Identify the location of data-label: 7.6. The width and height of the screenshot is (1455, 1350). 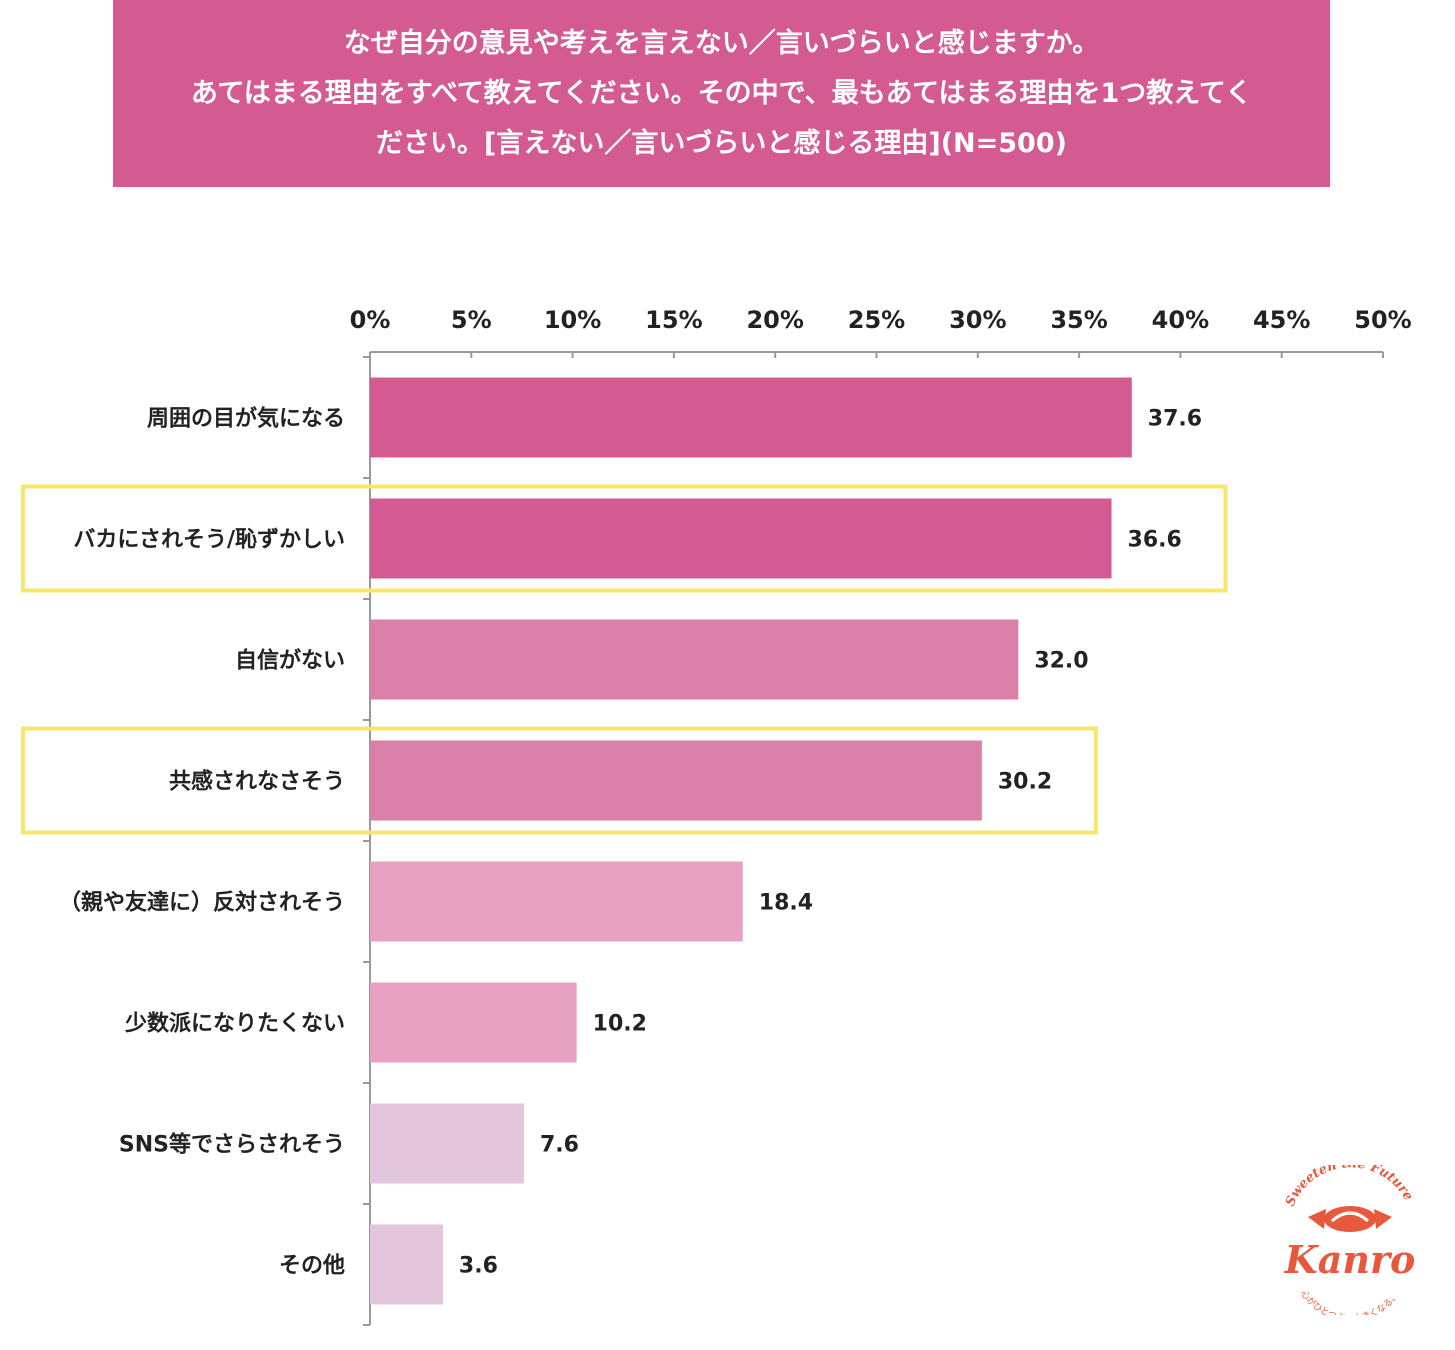
(559, 1145).